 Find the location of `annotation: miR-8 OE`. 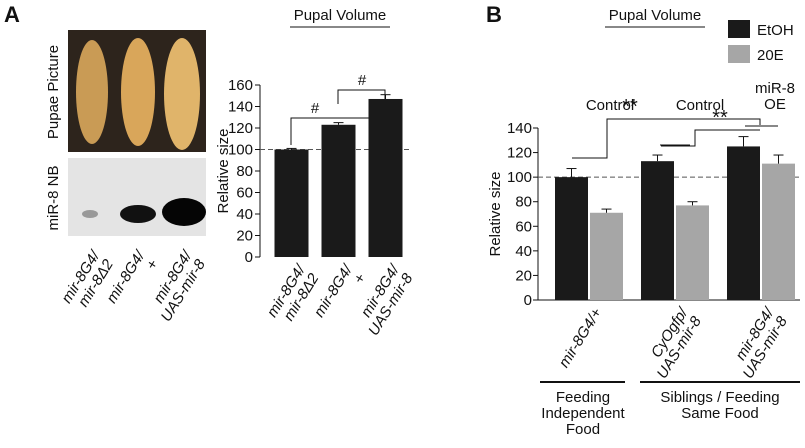

annotation: miR-8 OE is located at coordinates (775, 96).